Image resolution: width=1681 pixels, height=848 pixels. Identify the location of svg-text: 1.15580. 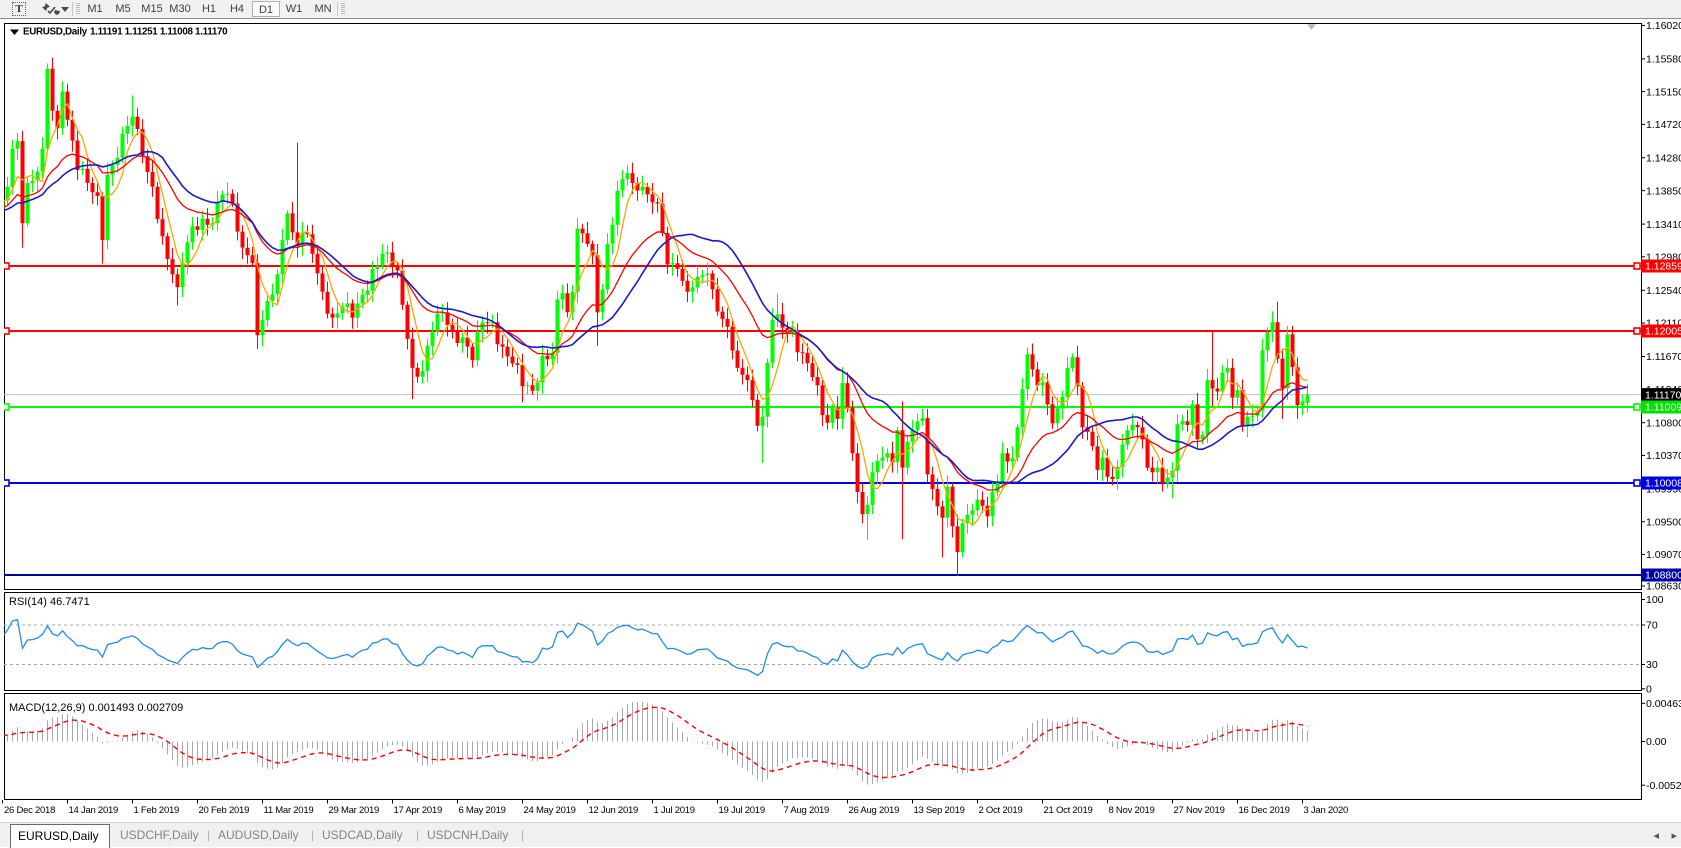
(1663, 60).